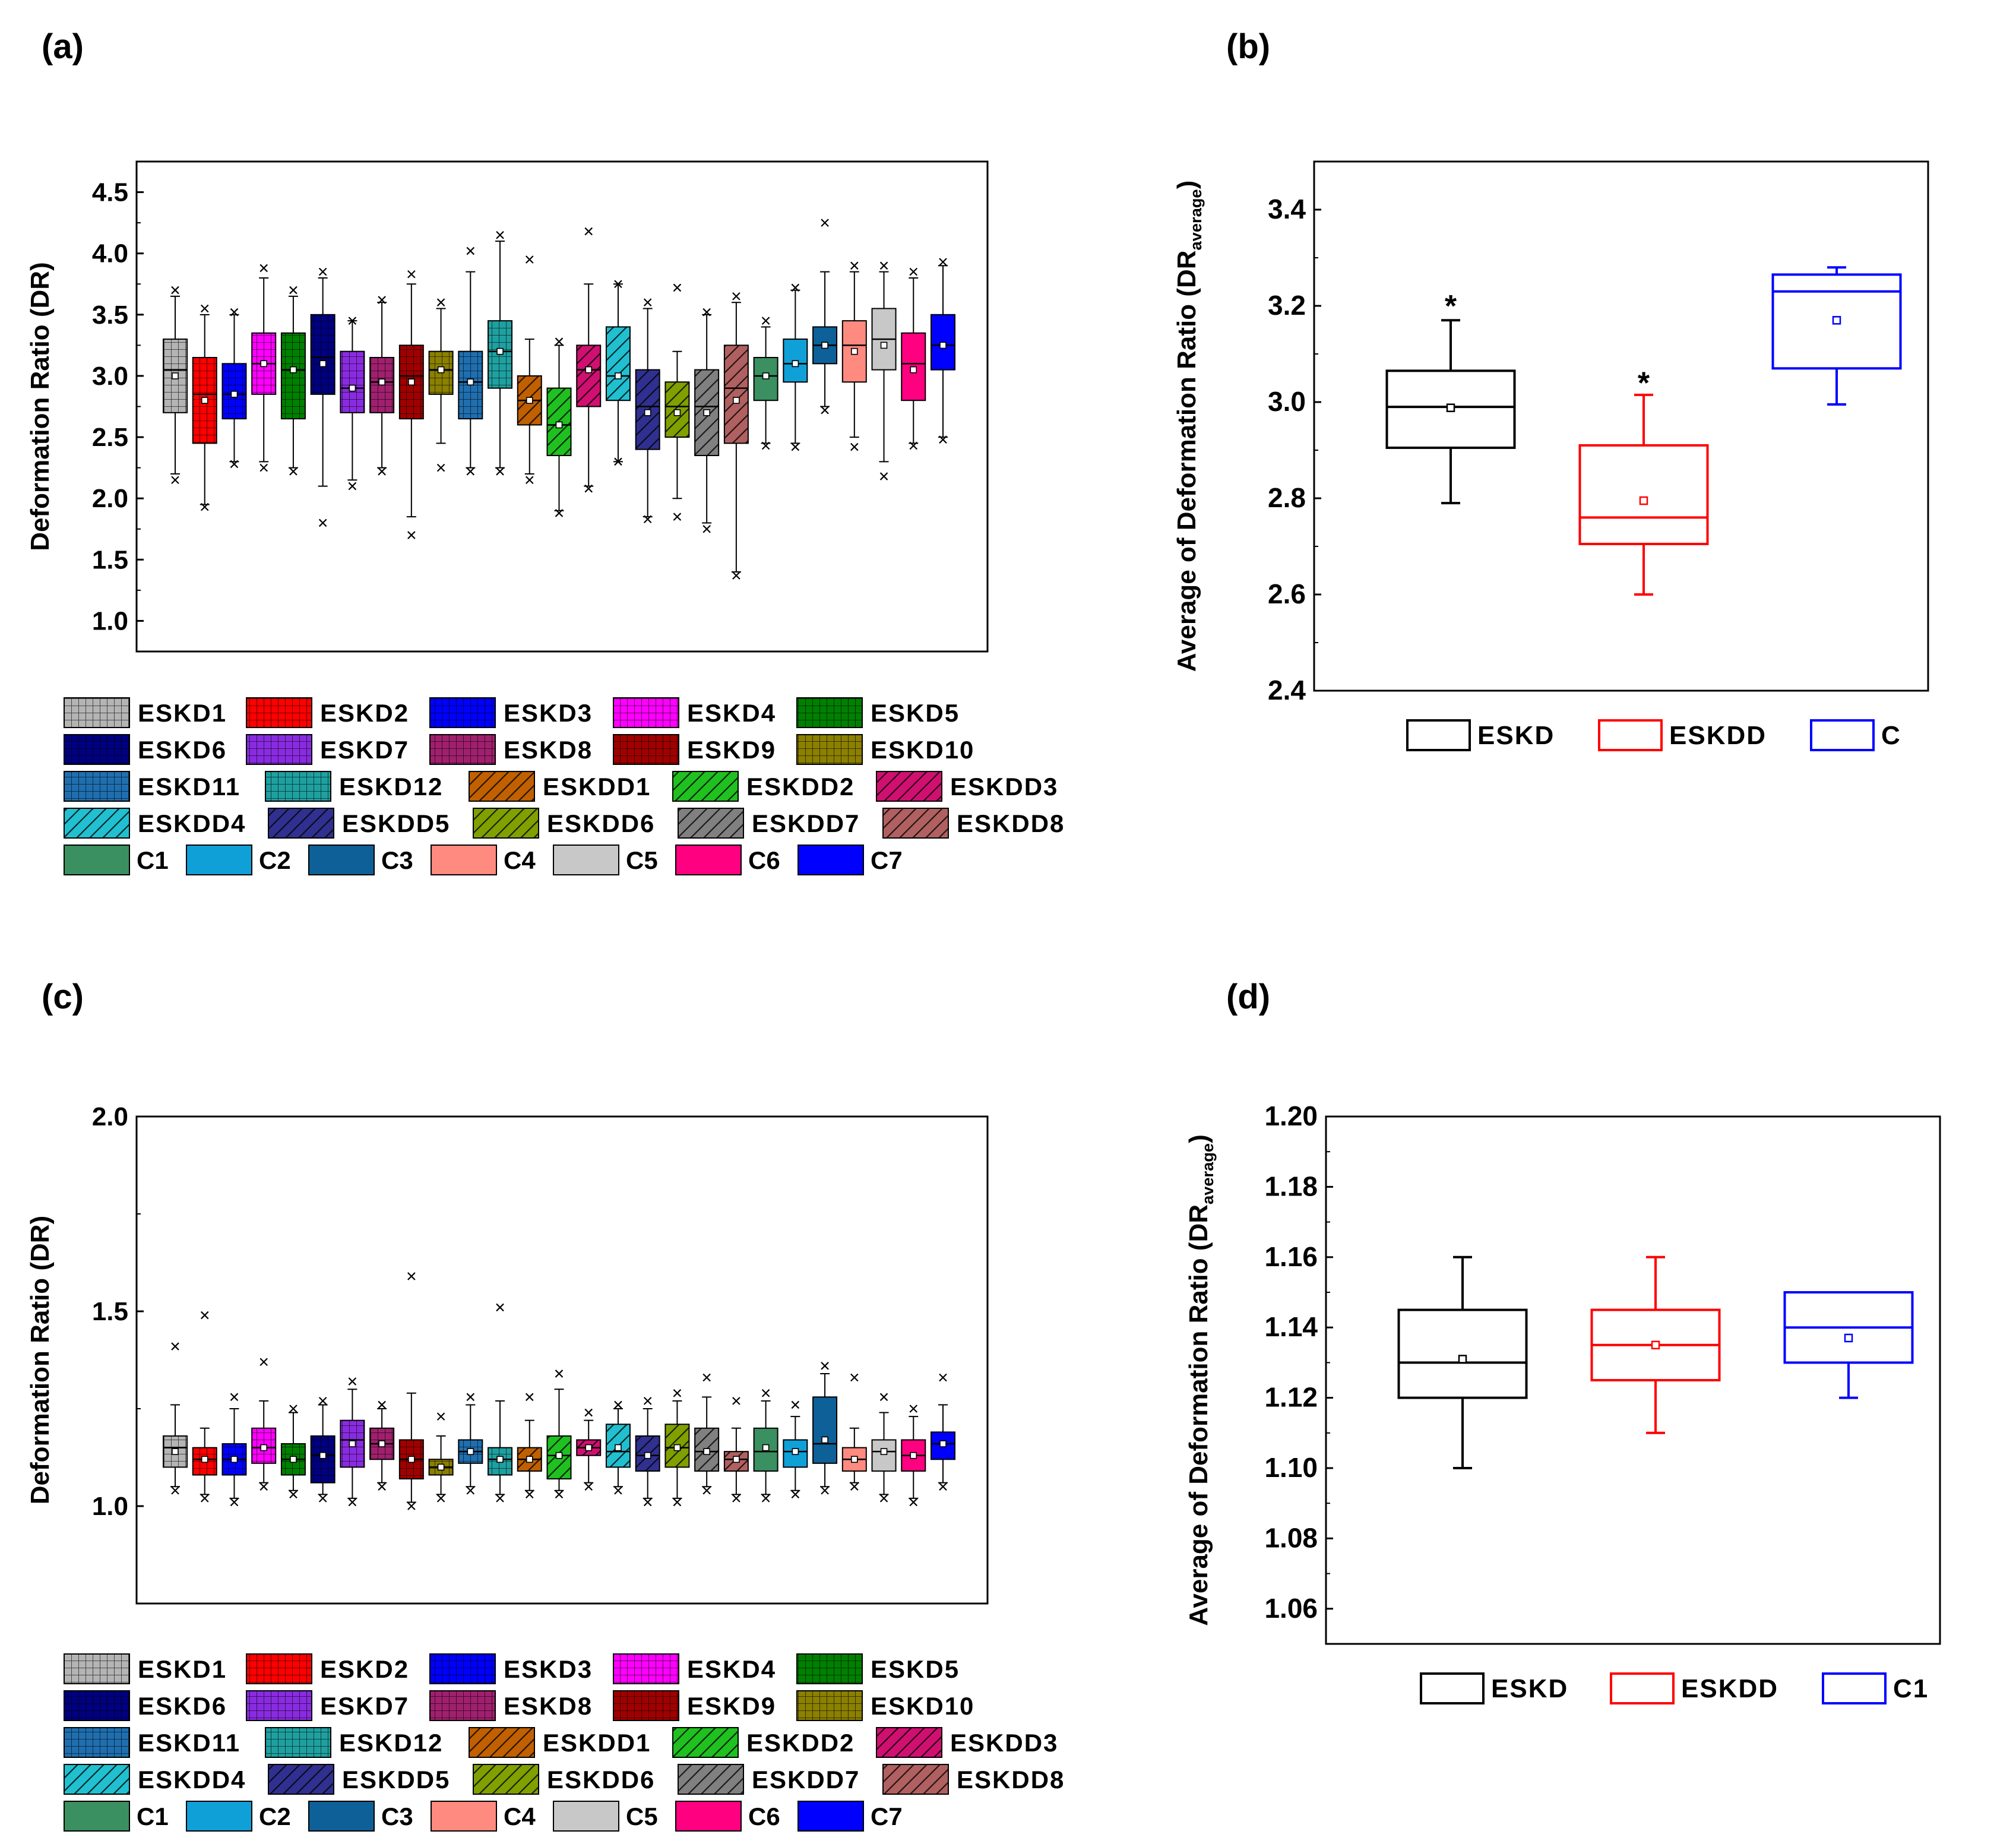 The width and height of the screenshot is (2016, 1847). Describe the element at coordinates (966, 786) in the screenshot. I see `legend-item-eskdd3: ESKDD3` at that location.